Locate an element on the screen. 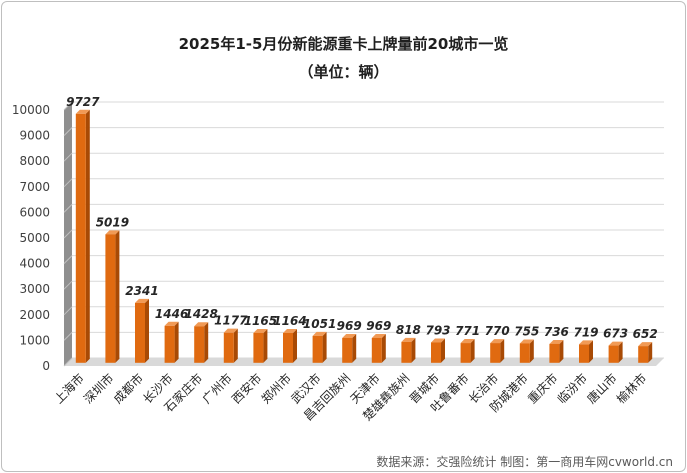  data-label: 793 is located at coordinates (437, 330).